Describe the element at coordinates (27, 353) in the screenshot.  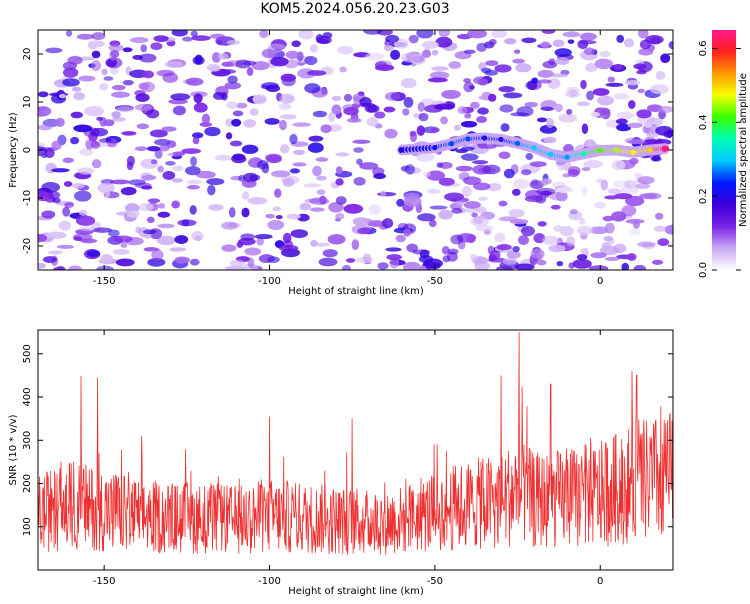
I see `y-tick-label: 500` at that location.